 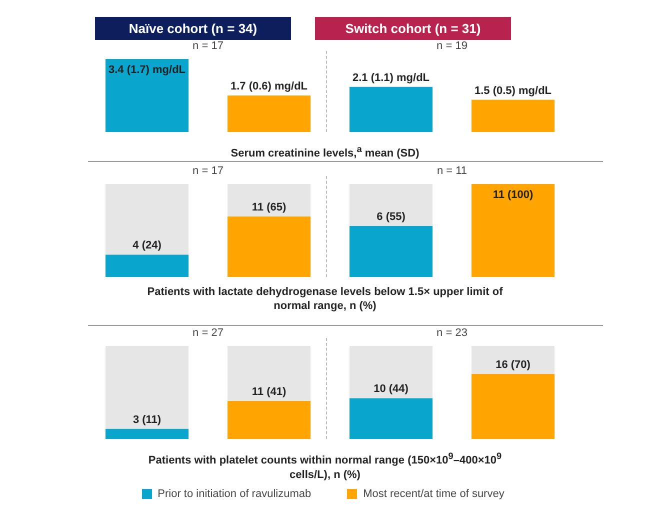 What do you see at coordinates (391, 389) in the screenshot?
I see `data-label: 10 (44)` at bounding box center [391, 389].